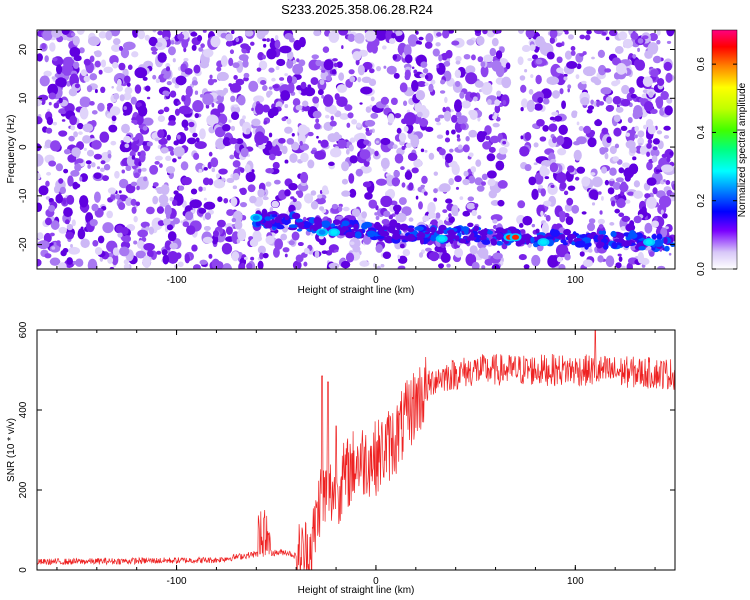 The image size is (750, 600). I want to click on x-tick-label: 0, so click(376, 581).